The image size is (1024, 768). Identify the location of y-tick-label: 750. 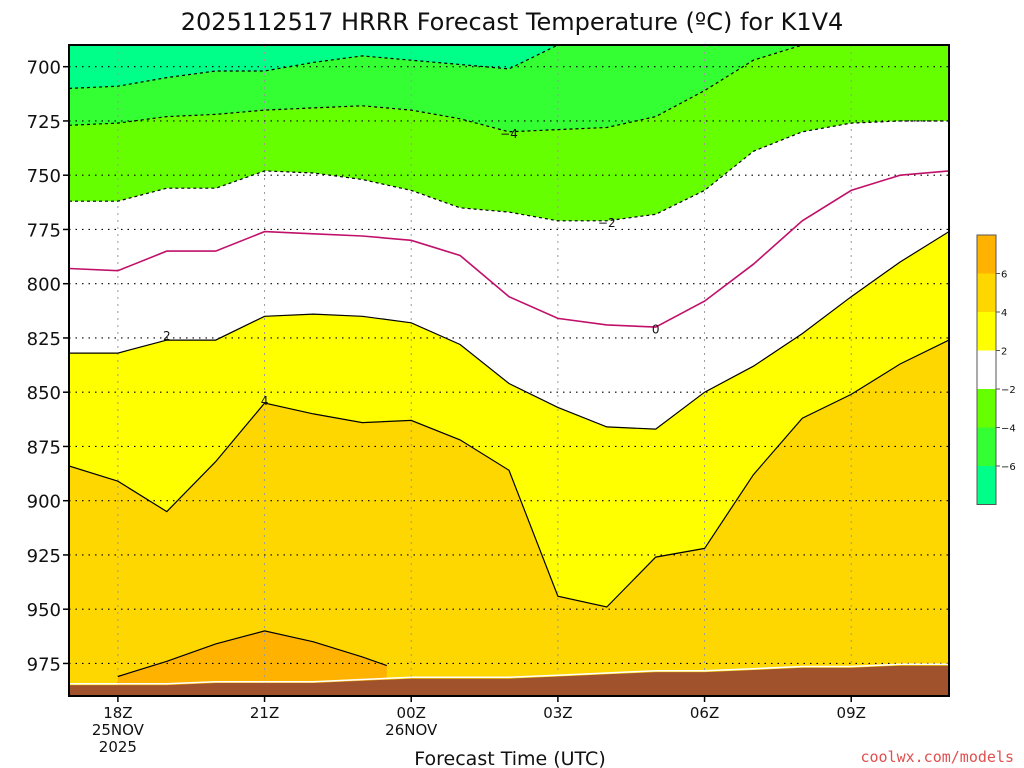
(44, 176).